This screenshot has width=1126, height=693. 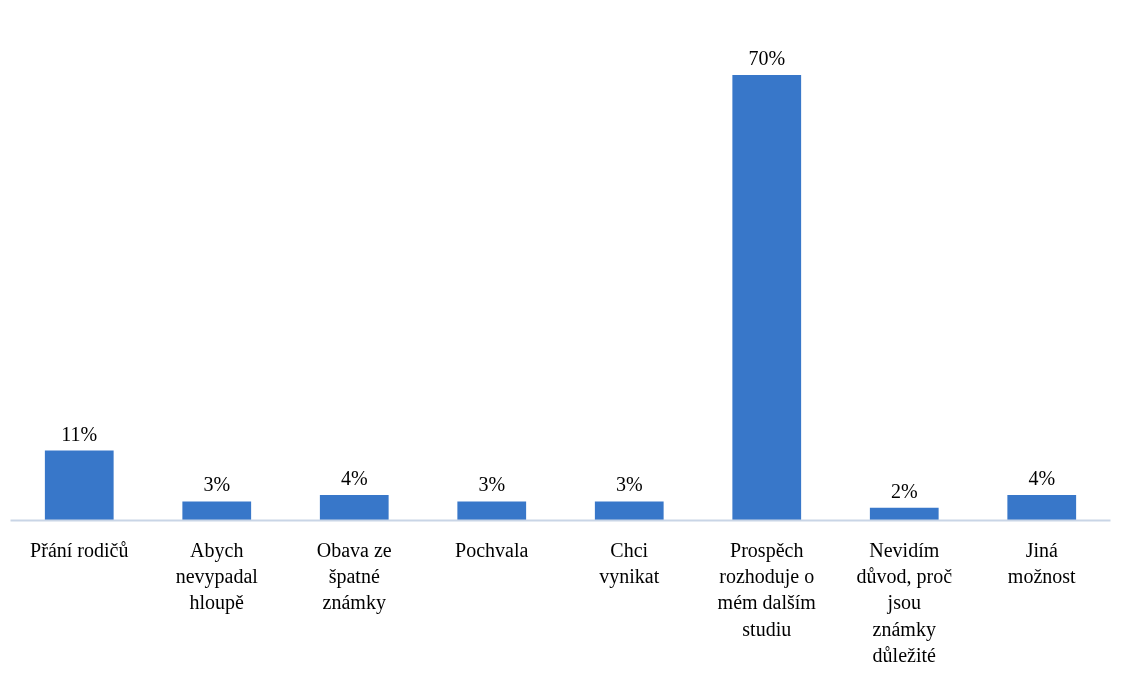 I want to click on x-tick-label: Přání rodičů, so click(x=79, y=549).